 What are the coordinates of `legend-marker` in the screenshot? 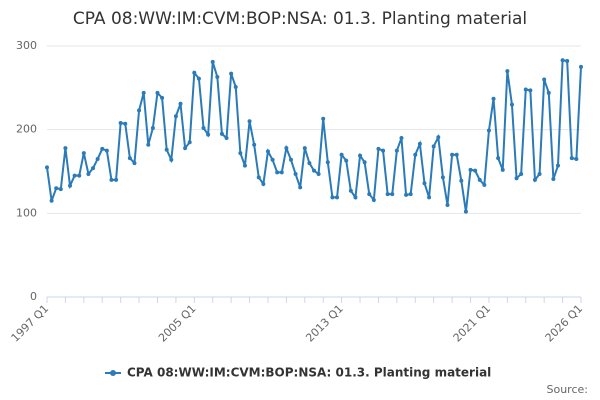 It's located at (113, 373).